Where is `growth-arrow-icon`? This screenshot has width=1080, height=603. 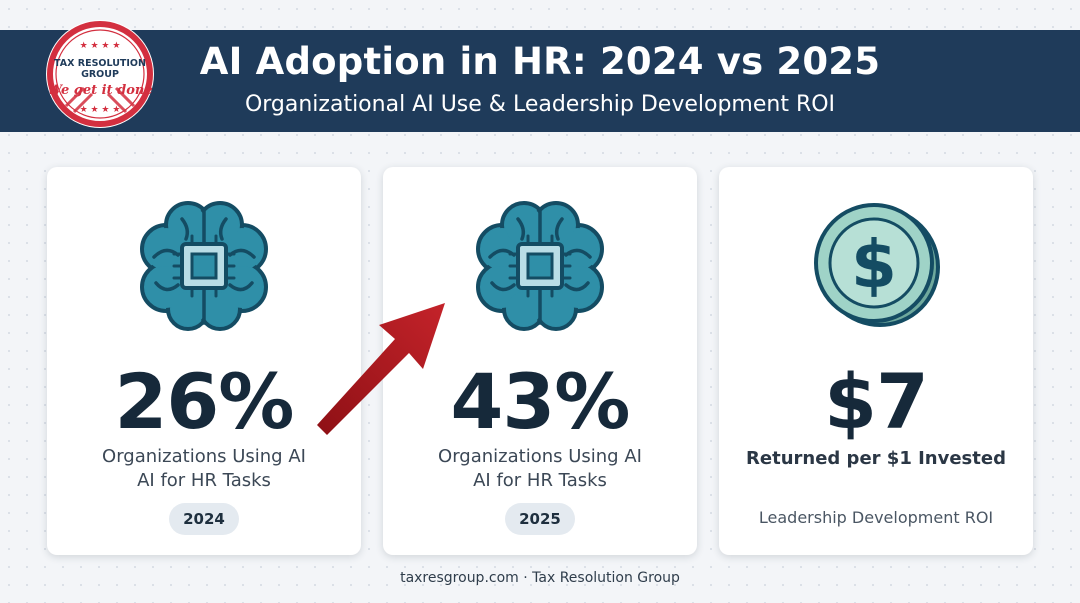 growth-arrow-icon is located at coordinates (381, 369).